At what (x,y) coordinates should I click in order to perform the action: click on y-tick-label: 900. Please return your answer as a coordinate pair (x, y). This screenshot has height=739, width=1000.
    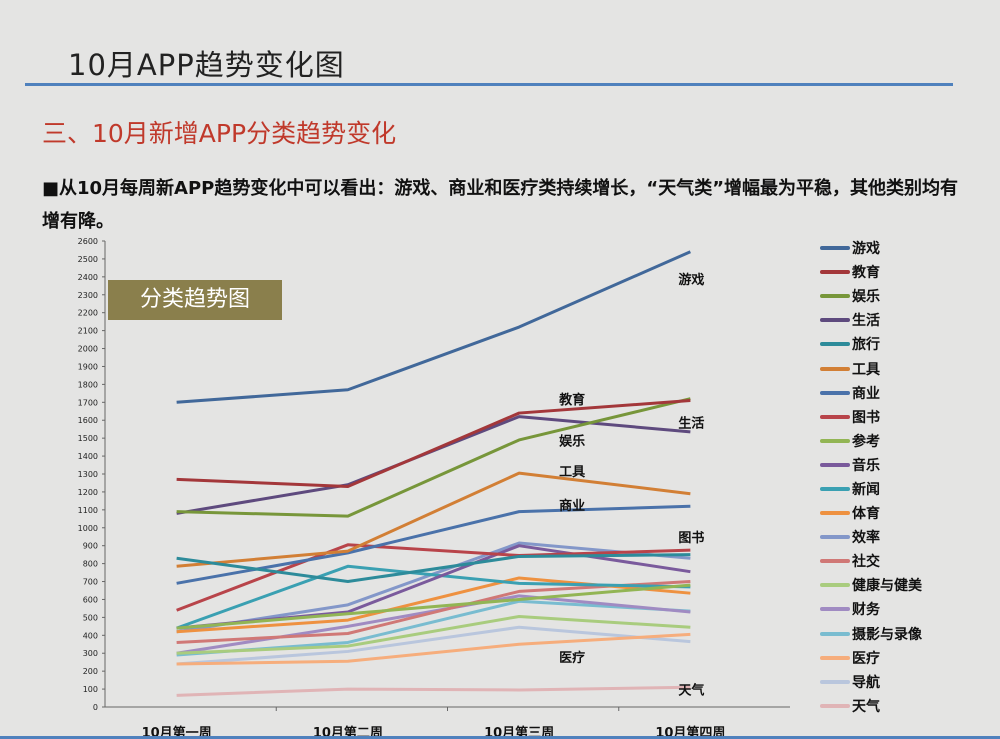
    Looking at the image, I should click on (90, 546).